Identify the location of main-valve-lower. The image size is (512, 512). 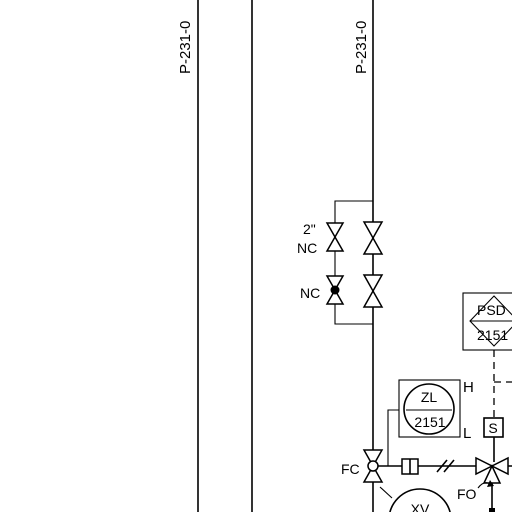
(373, 291).